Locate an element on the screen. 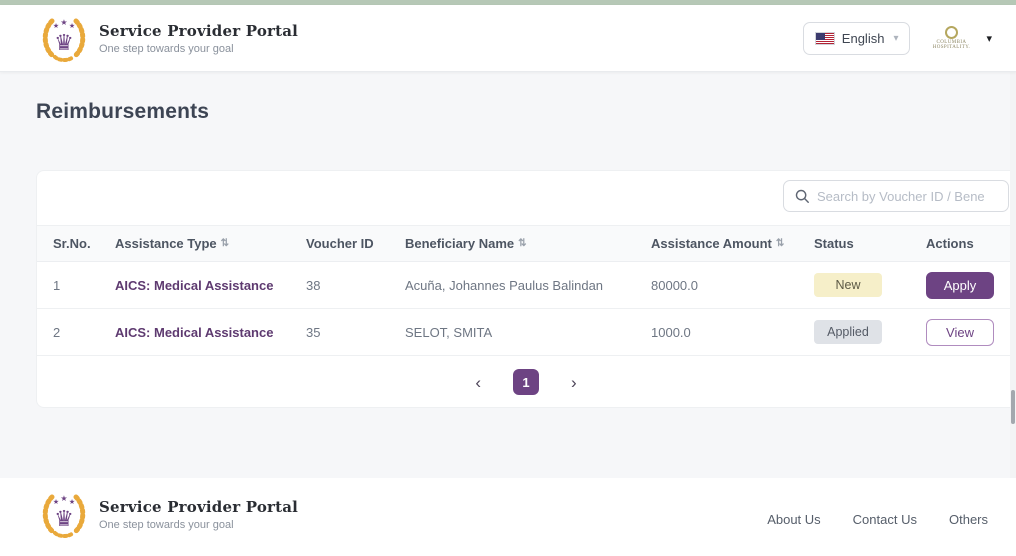  search-input is located at coordinates (908, 196).